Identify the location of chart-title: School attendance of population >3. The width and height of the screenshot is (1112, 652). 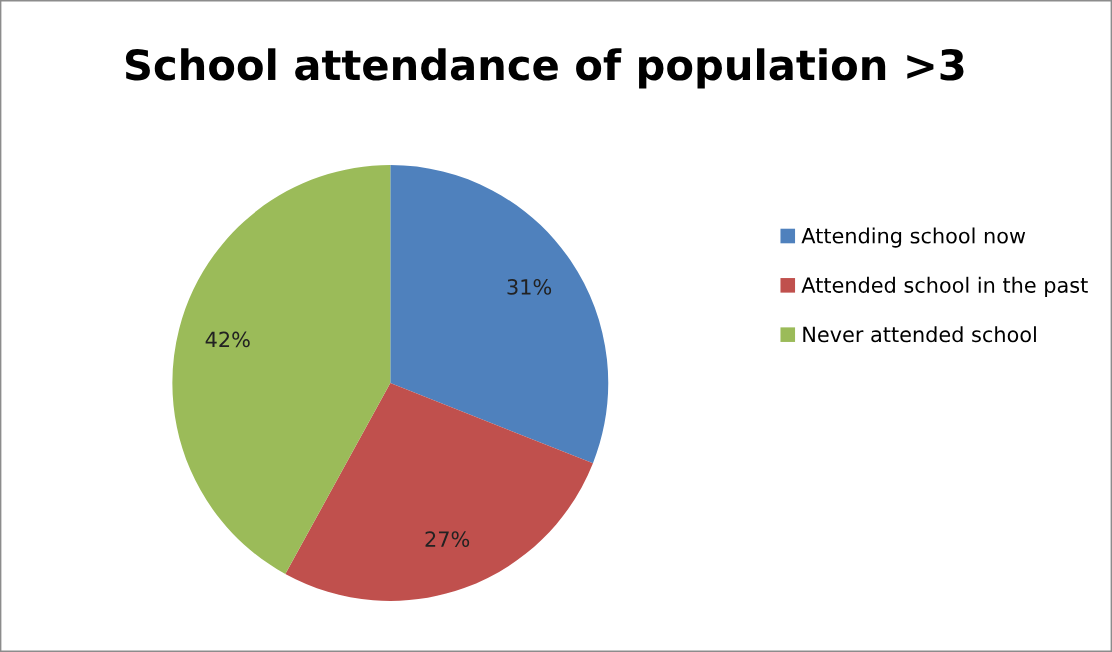
(544, 68).